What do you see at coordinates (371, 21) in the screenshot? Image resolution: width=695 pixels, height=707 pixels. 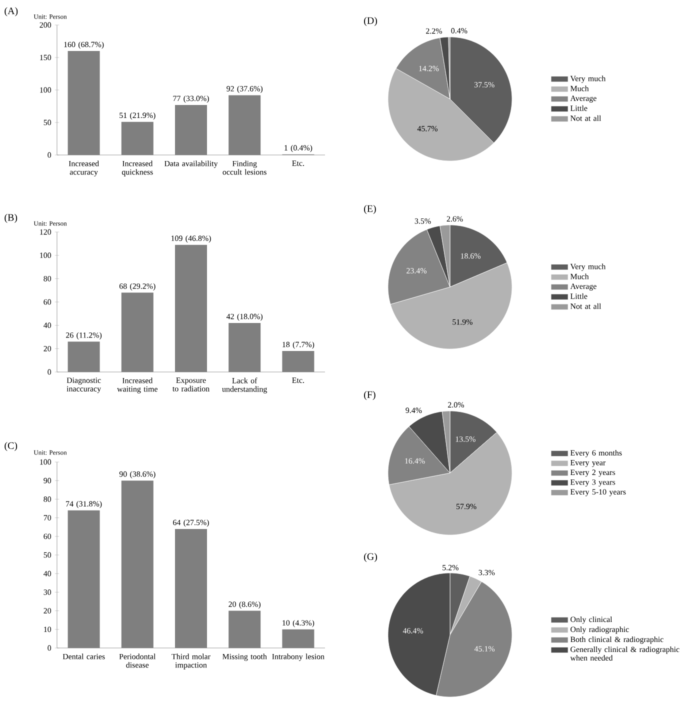 I see `chart-title: (D)` at bounding box center [371, 21].